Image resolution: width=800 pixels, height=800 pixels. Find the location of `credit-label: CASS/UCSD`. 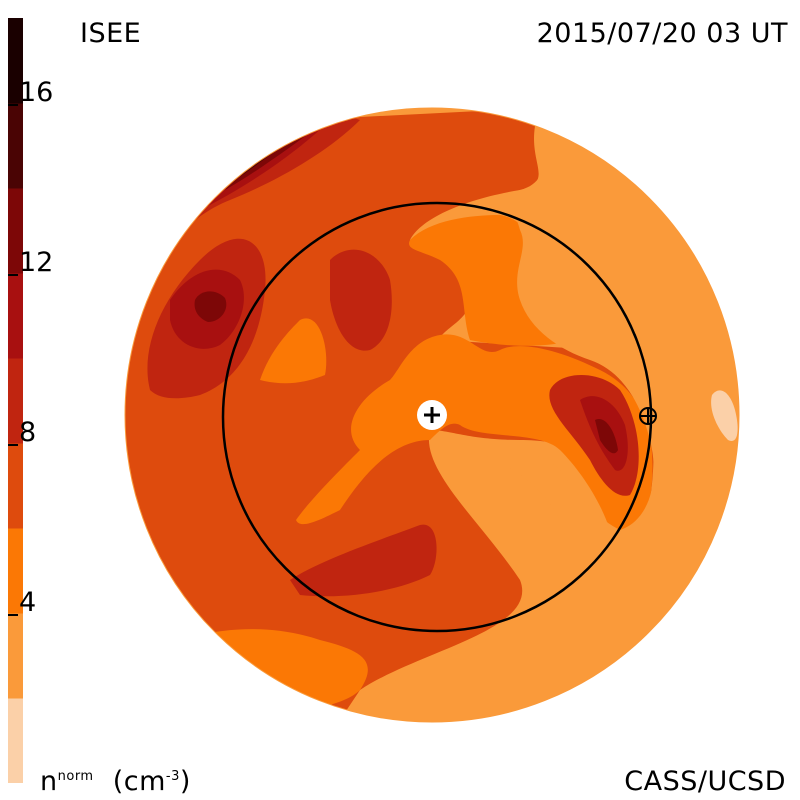

credit-label: CASS/UCSD is located at coordinates (705, 781).